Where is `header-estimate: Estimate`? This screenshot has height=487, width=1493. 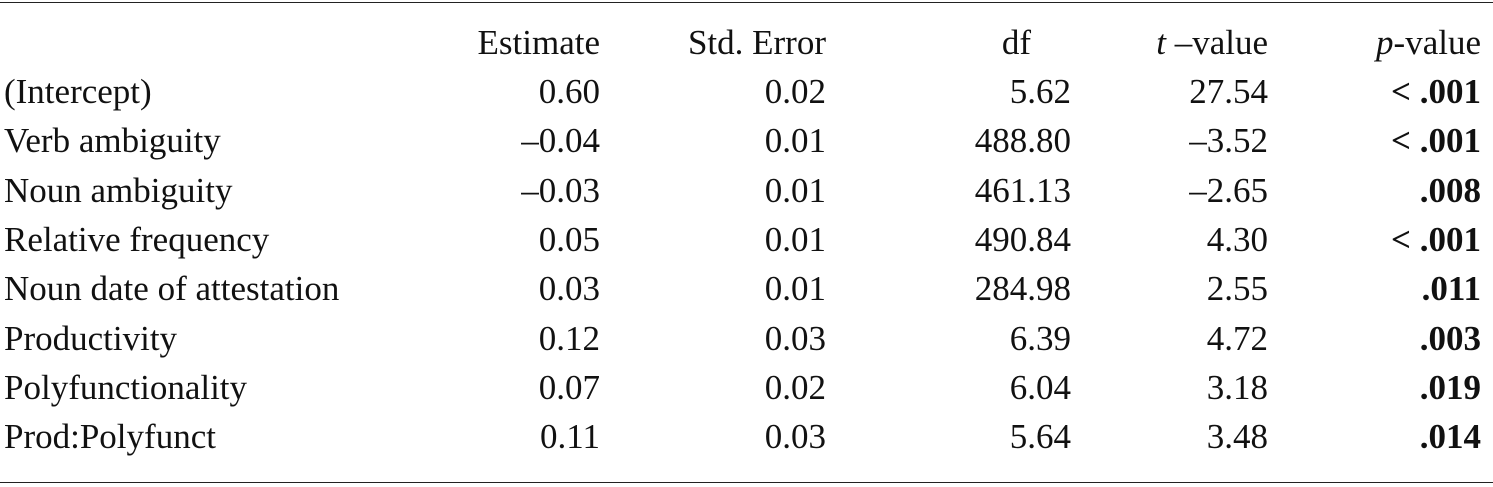 header-estimate: Estimate is located at coordinates (538, 42).